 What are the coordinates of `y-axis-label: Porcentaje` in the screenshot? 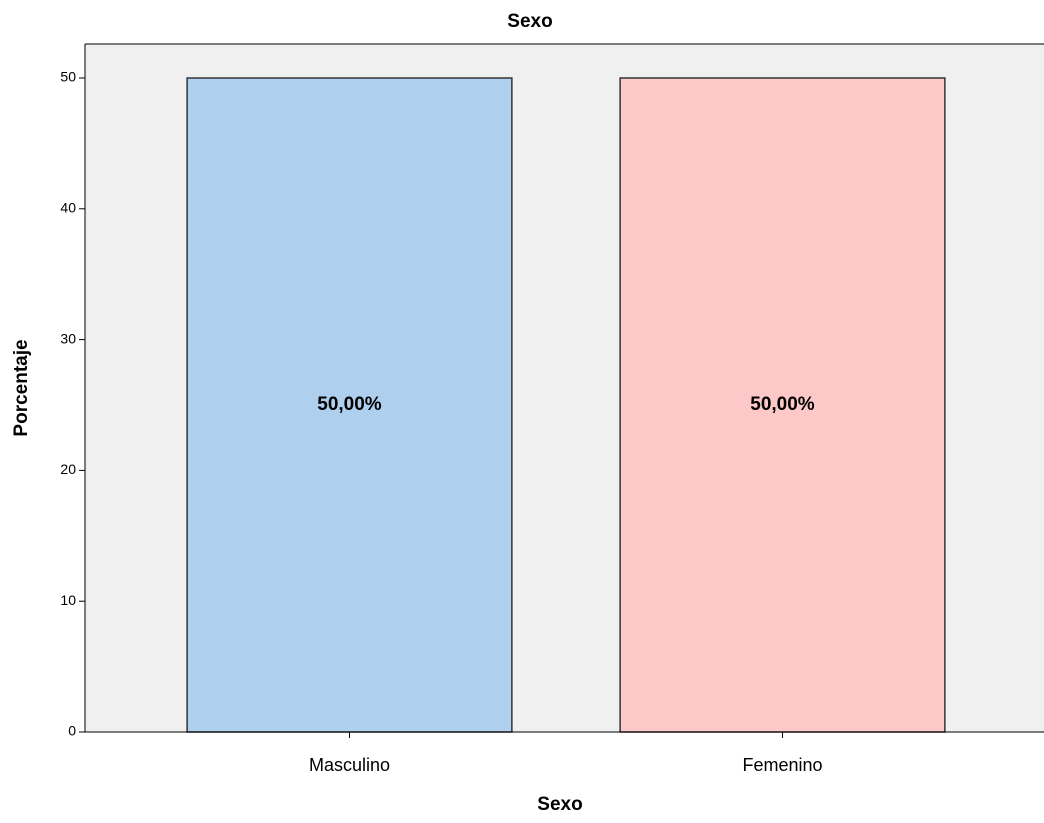 It's located at (21, 387).